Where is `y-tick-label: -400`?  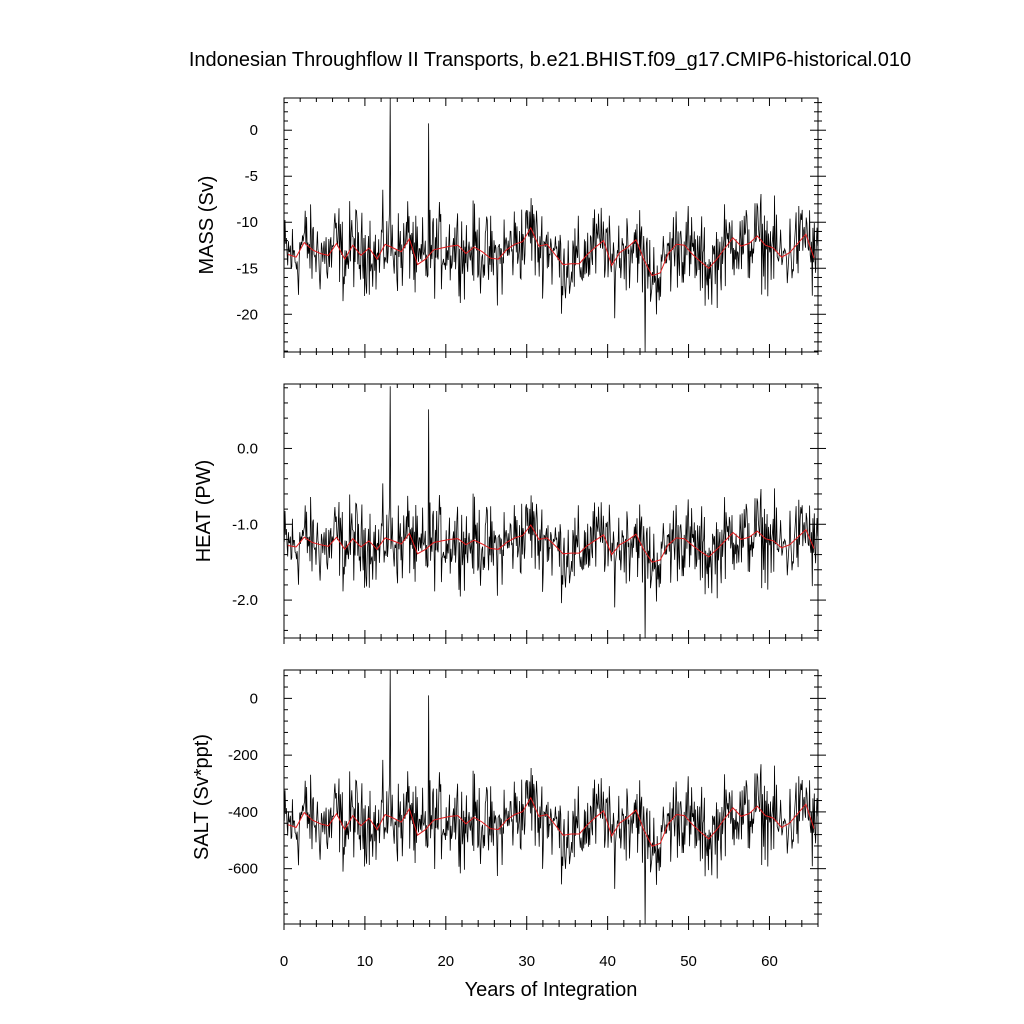
y-tick-label: -400 is located at coordinates (243, 812).